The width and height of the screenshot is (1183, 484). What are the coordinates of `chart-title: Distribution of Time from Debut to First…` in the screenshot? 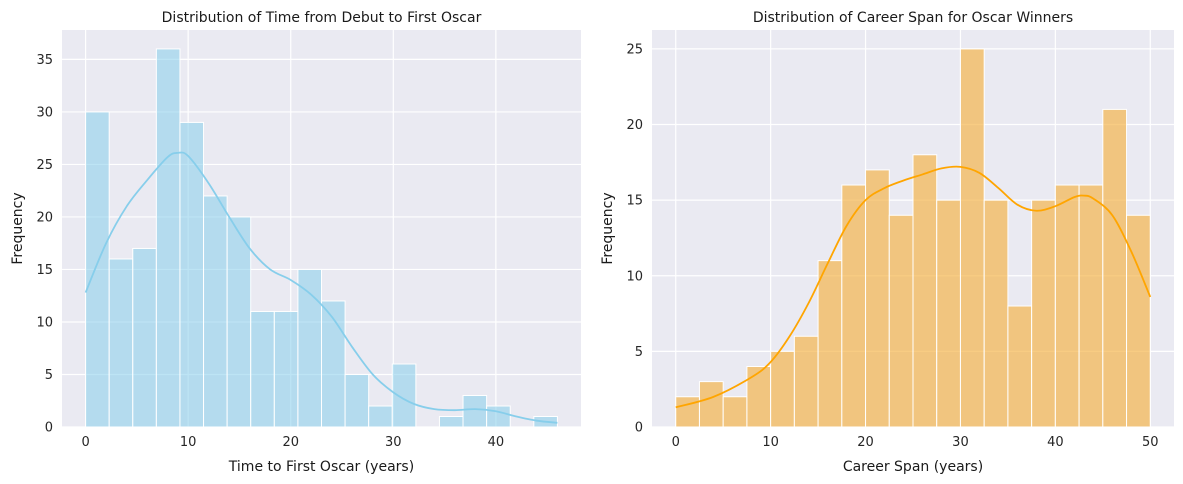 It's located at (322, 18).